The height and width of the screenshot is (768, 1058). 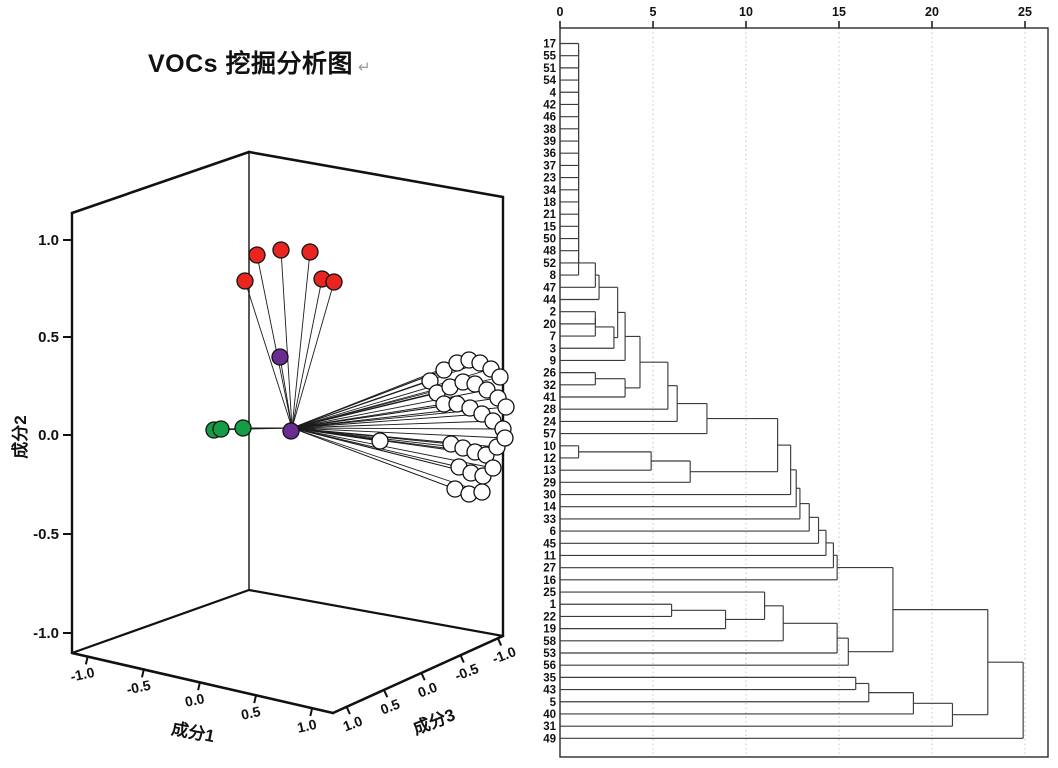 I want to click on svg-text: 0, so click(x=560, y=12).